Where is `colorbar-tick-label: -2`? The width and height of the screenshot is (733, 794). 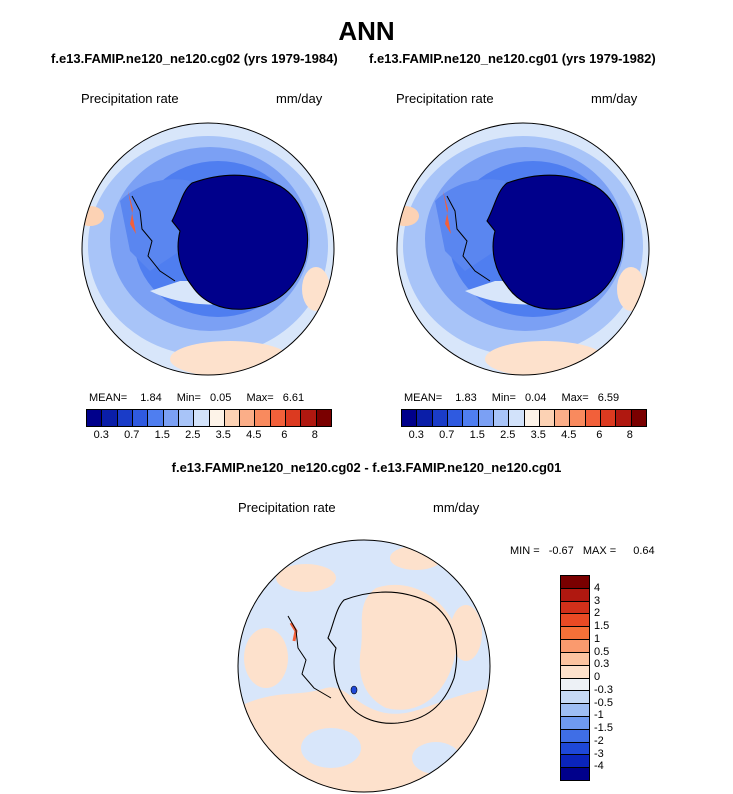
colorbar-tick-label: -2 is located at coordinates (599, 740).